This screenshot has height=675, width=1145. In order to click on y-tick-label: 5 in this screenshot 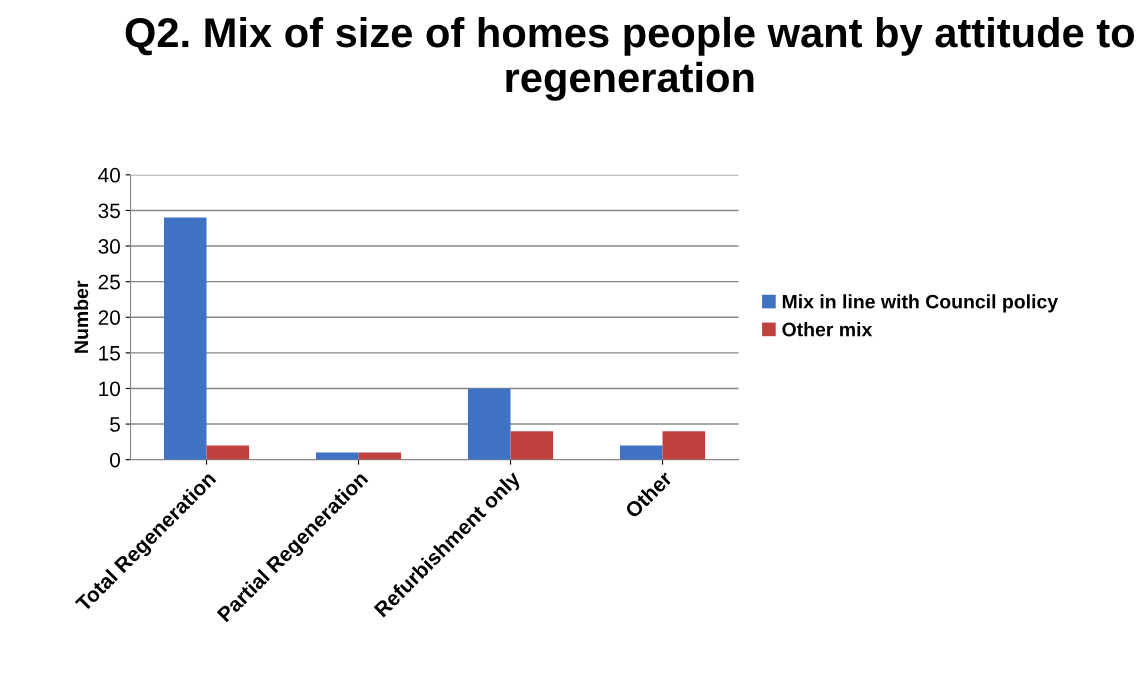, I will do `click(115, 424)`.